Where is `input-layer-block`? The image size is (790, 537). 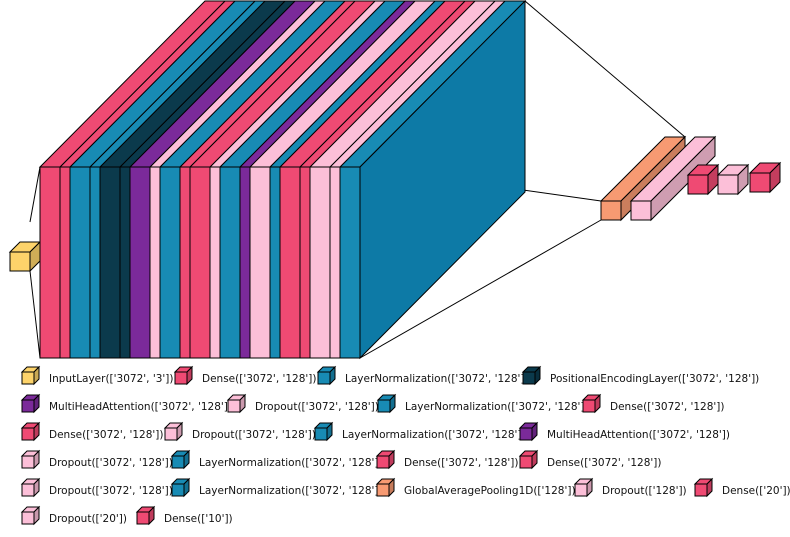 input-layer-block is located at coordinates (25, 256).